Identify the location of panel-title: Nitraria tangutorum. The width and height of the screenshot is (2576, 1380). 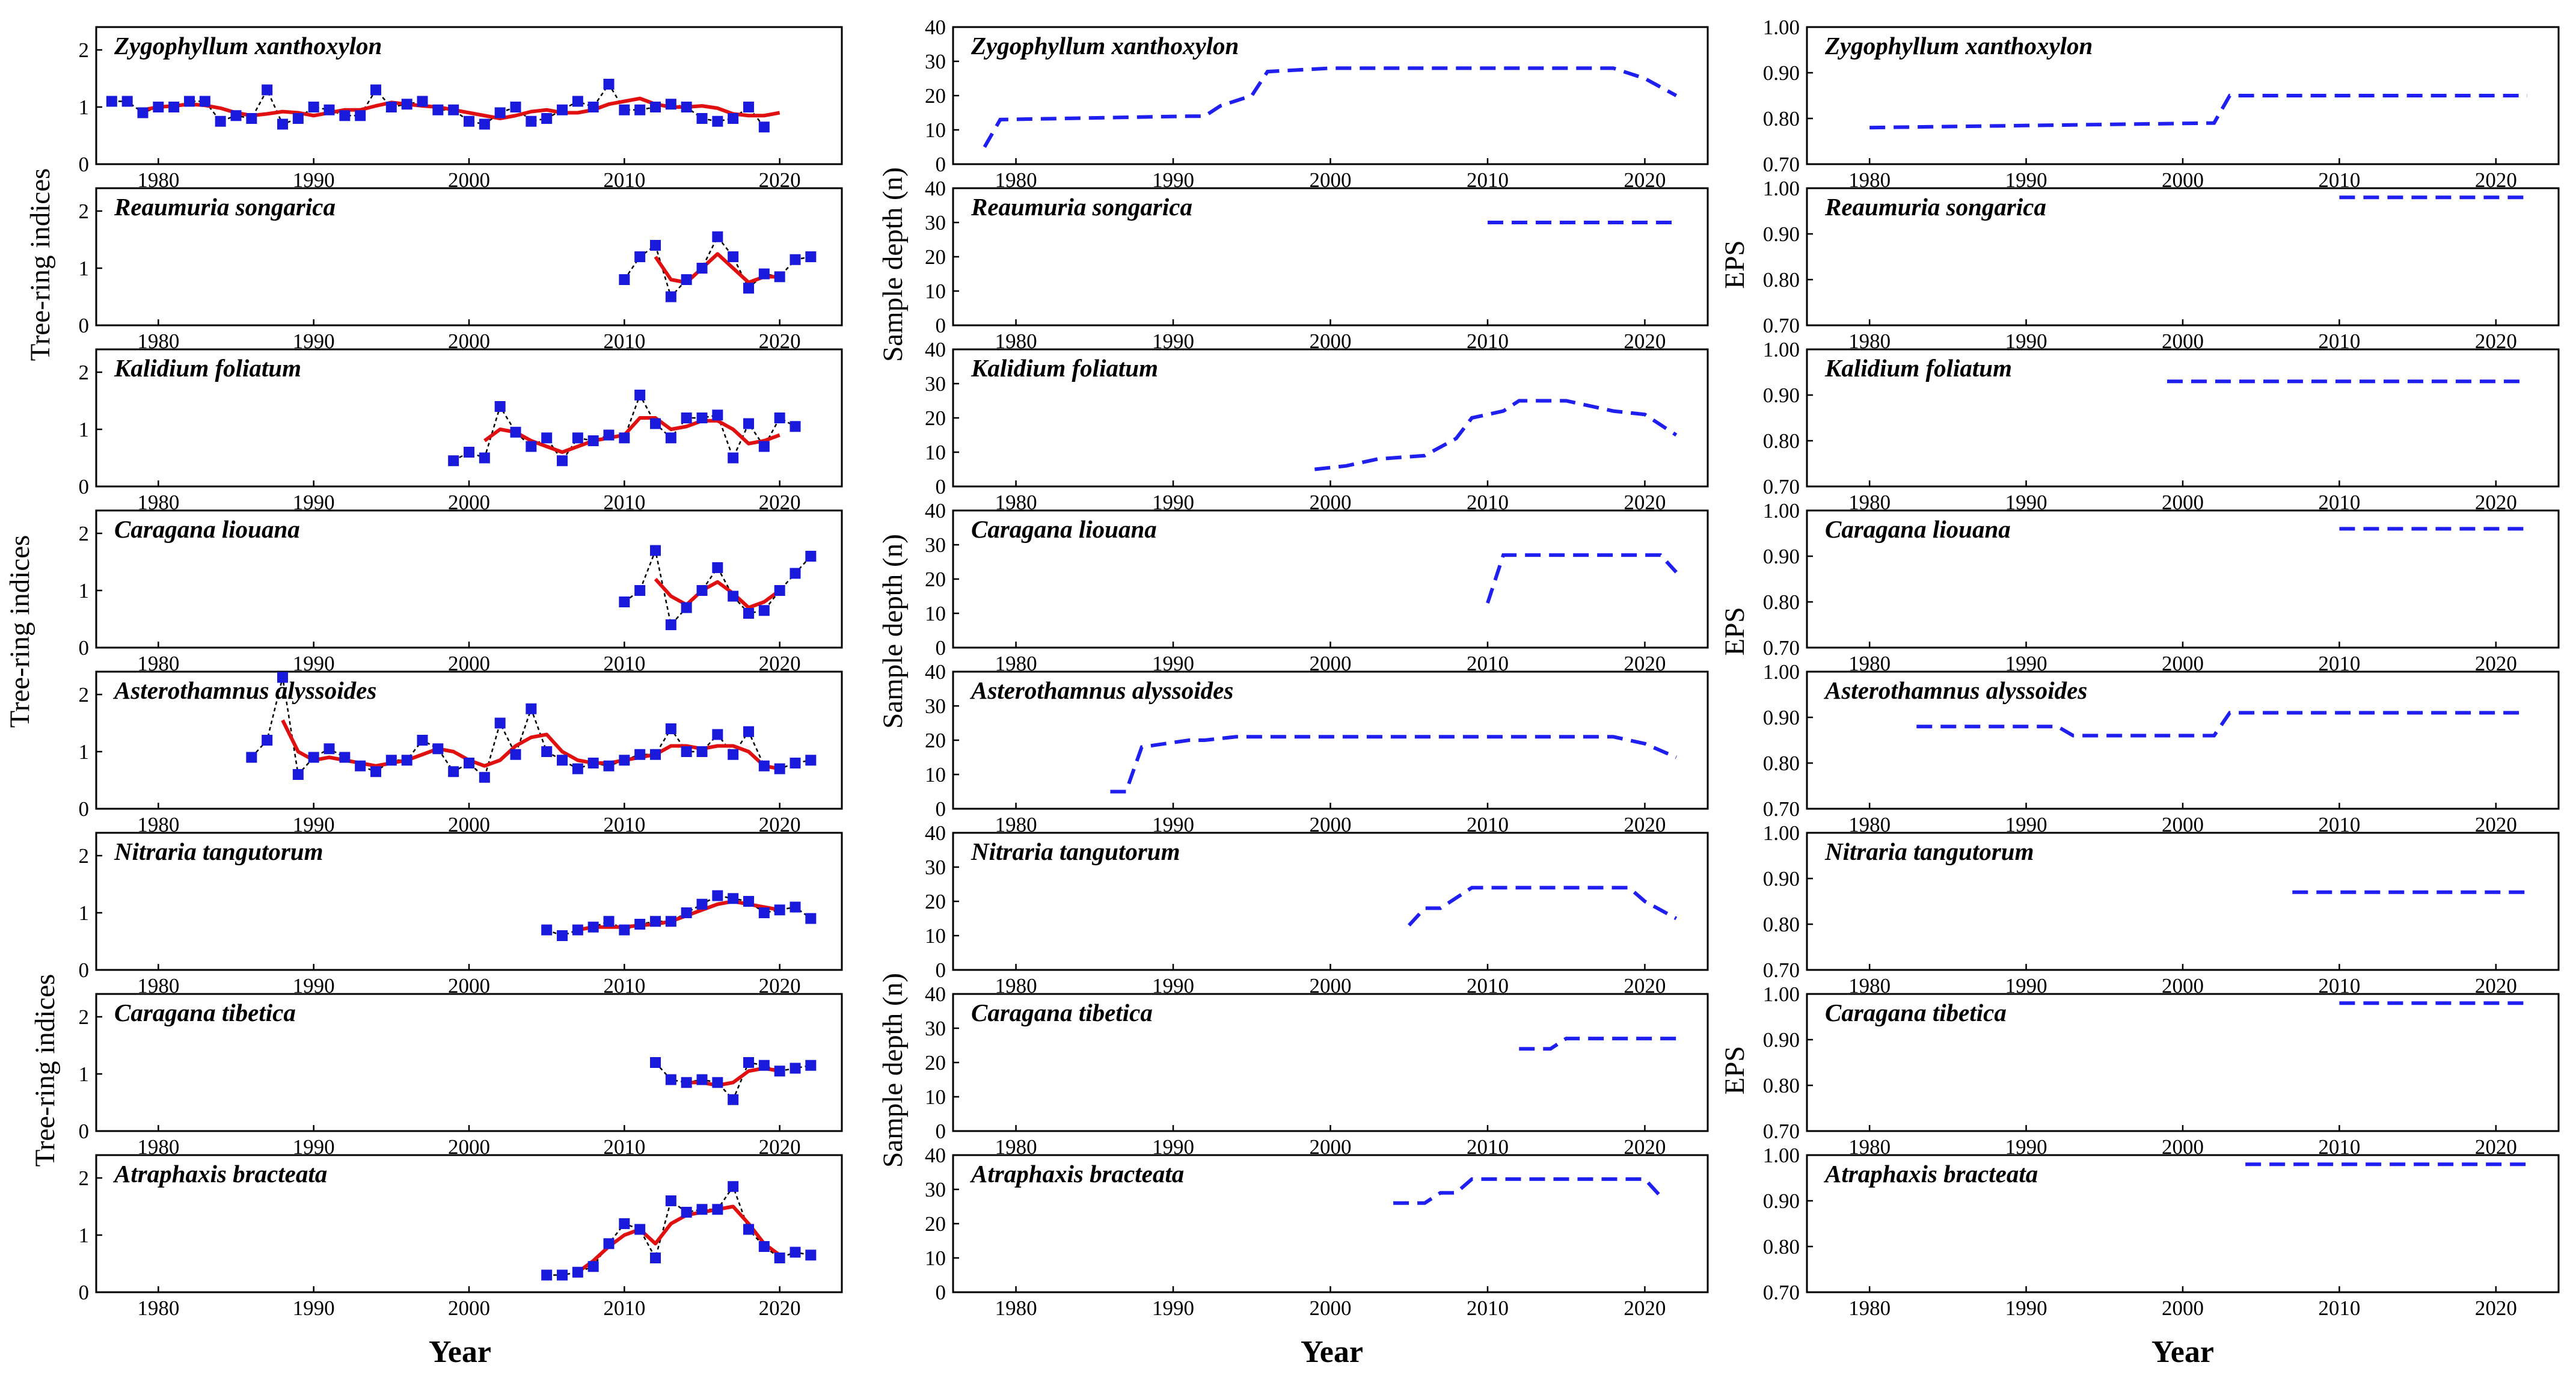
(1929, 851).